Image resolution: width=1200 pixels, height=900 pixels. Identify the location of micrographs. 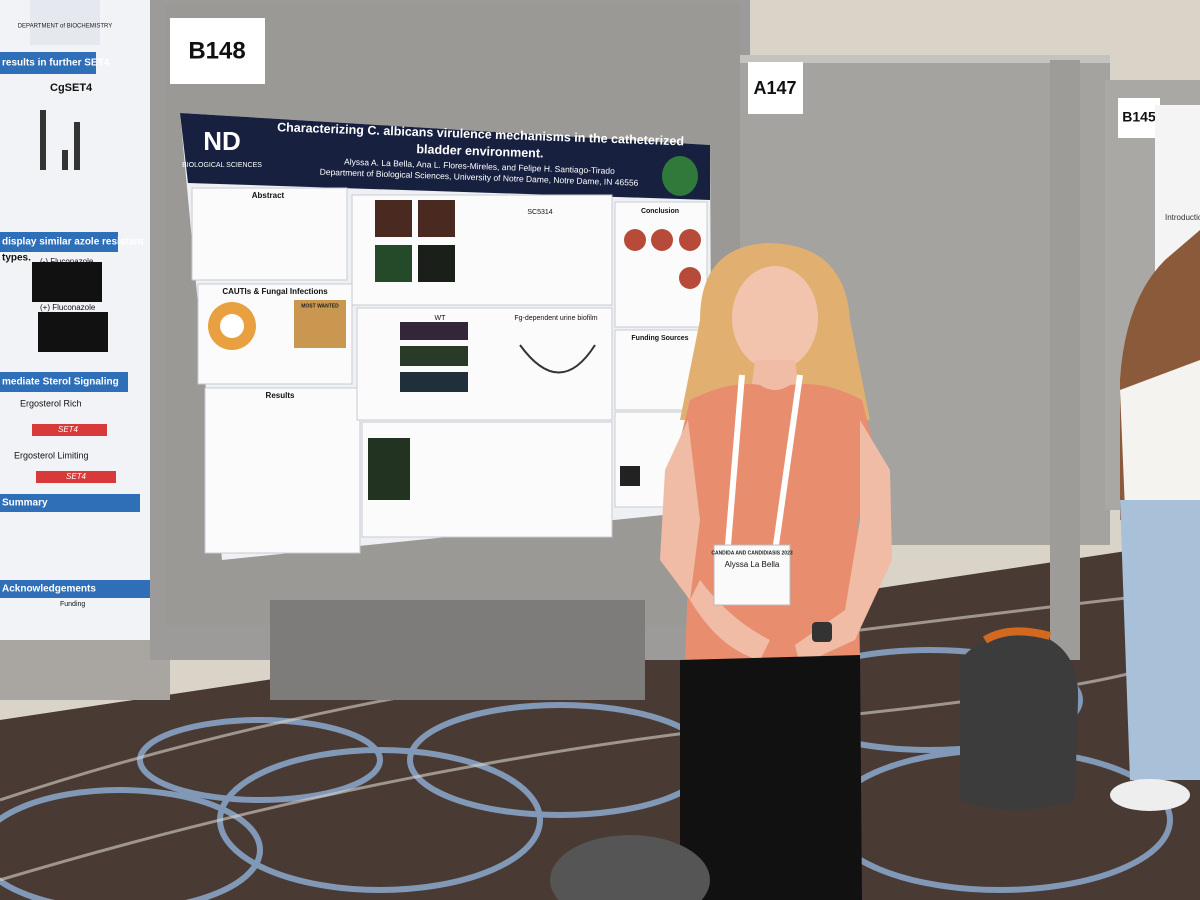
(504, 350).